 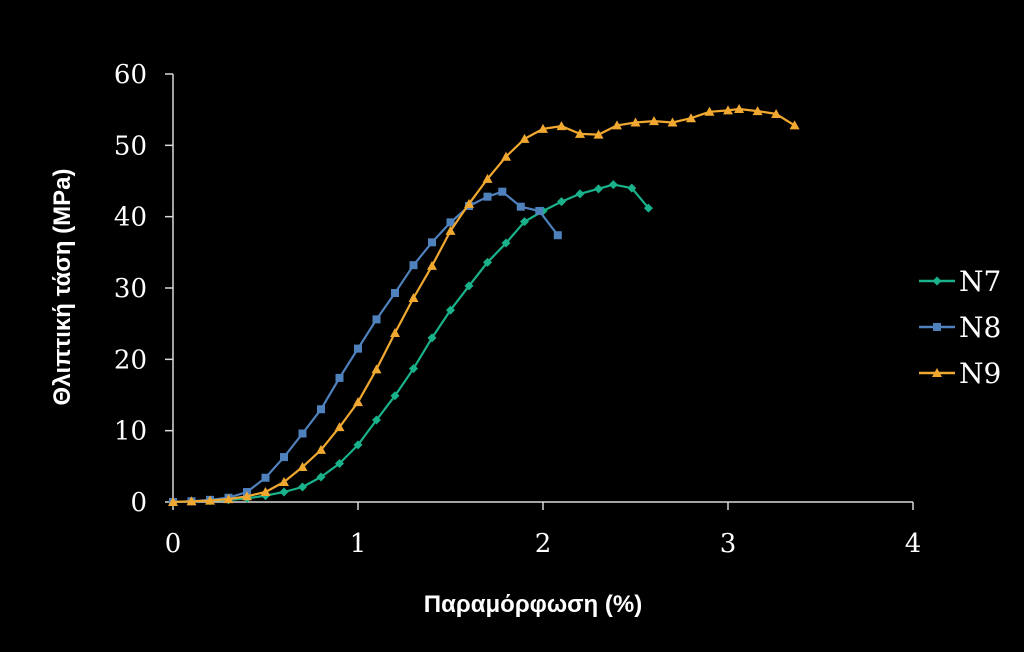 I want to click on legend: N7 N8 N9, so click(x=960, y=327).